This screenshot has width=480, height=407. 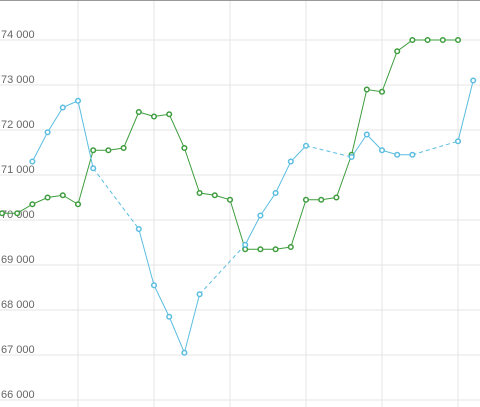 I want to click on y-tick-label: 71 000, so click(x=18, y=170).